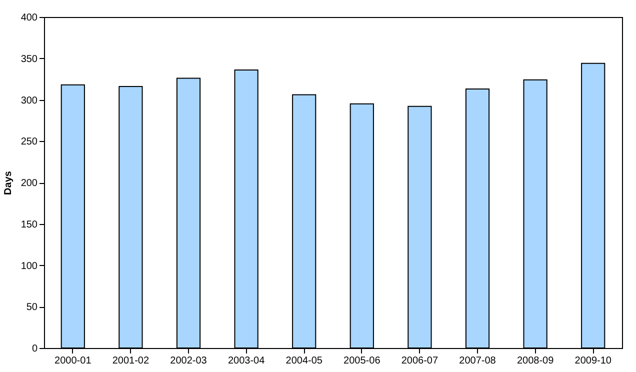 The image size is (636, 372). I want to click on y-tick-label: 350, so click(29, 59).